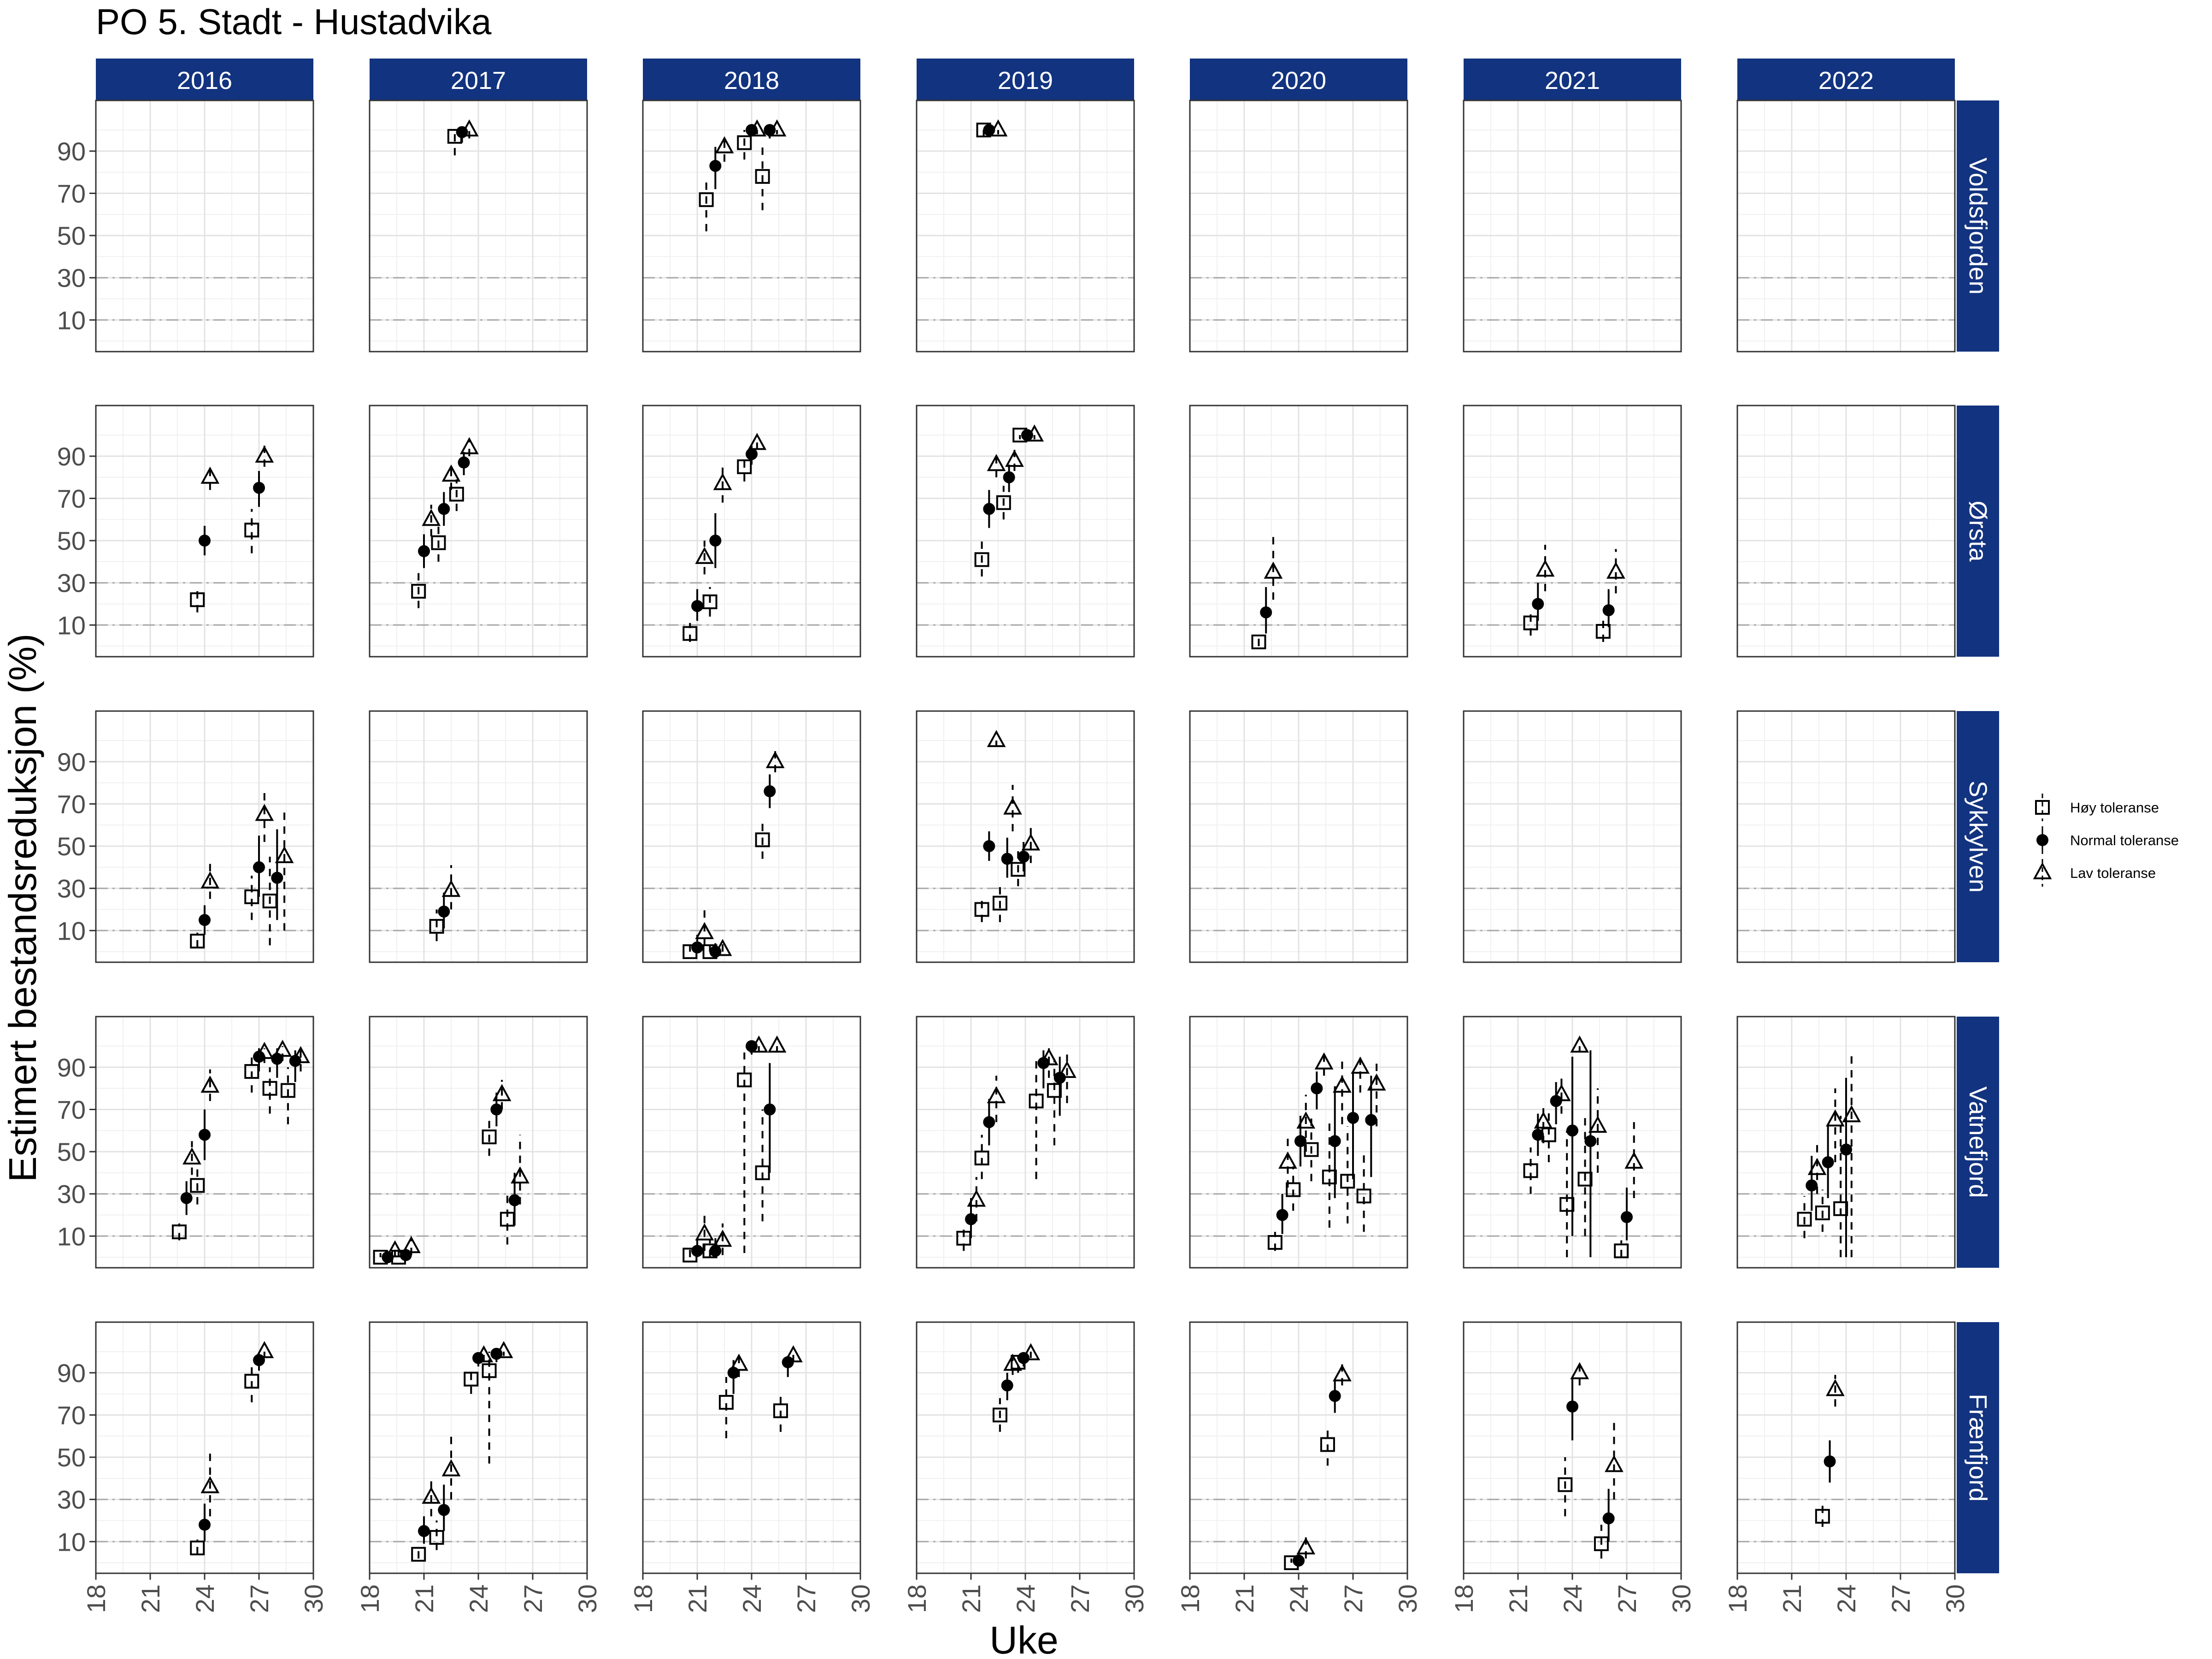 This screenshot has height=1659, width=2212. Describe the element at coordinates (1846, 1447) in the screenshot. I see `panel-4-2022` at that location.